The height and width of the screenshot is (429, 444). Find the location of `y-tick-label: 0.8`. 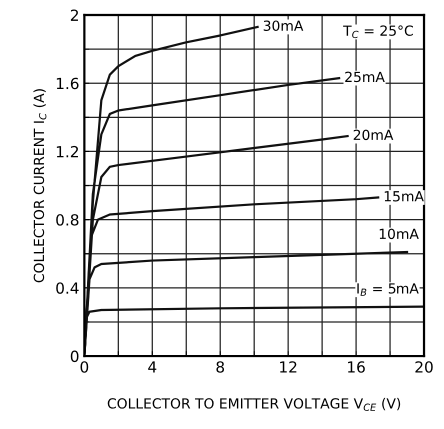

y-tick-label: 0.8 is located at coordinates (67, 220).